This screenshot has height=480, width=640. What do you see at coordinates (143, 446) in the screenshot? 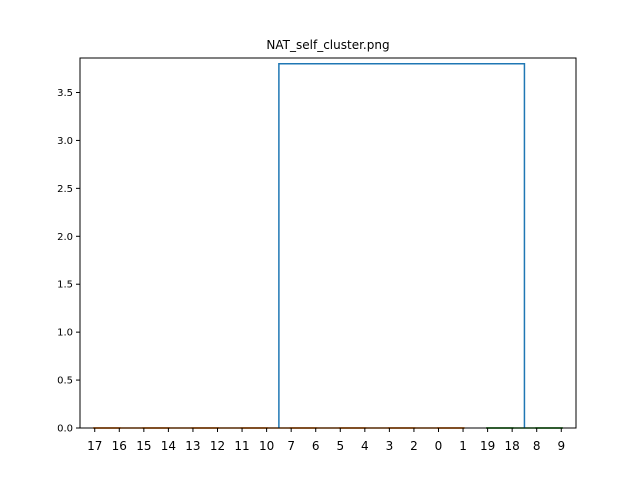
I see `x-tick-label: 15` at bounding box center [143, 446].